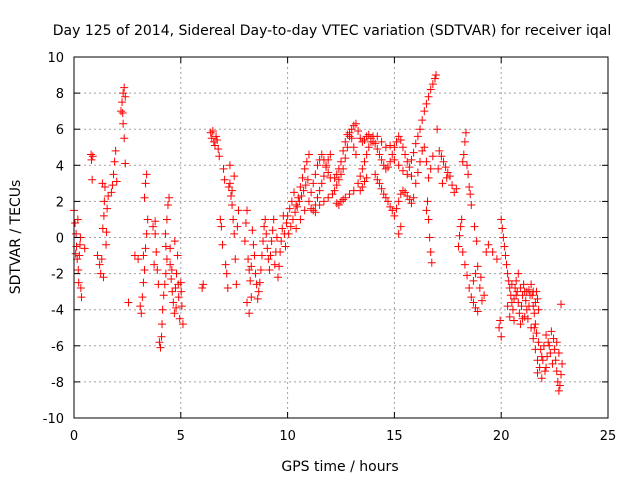 The image size is (640, 480). I want to click on x-tick-label: 10, so click(287, 436).